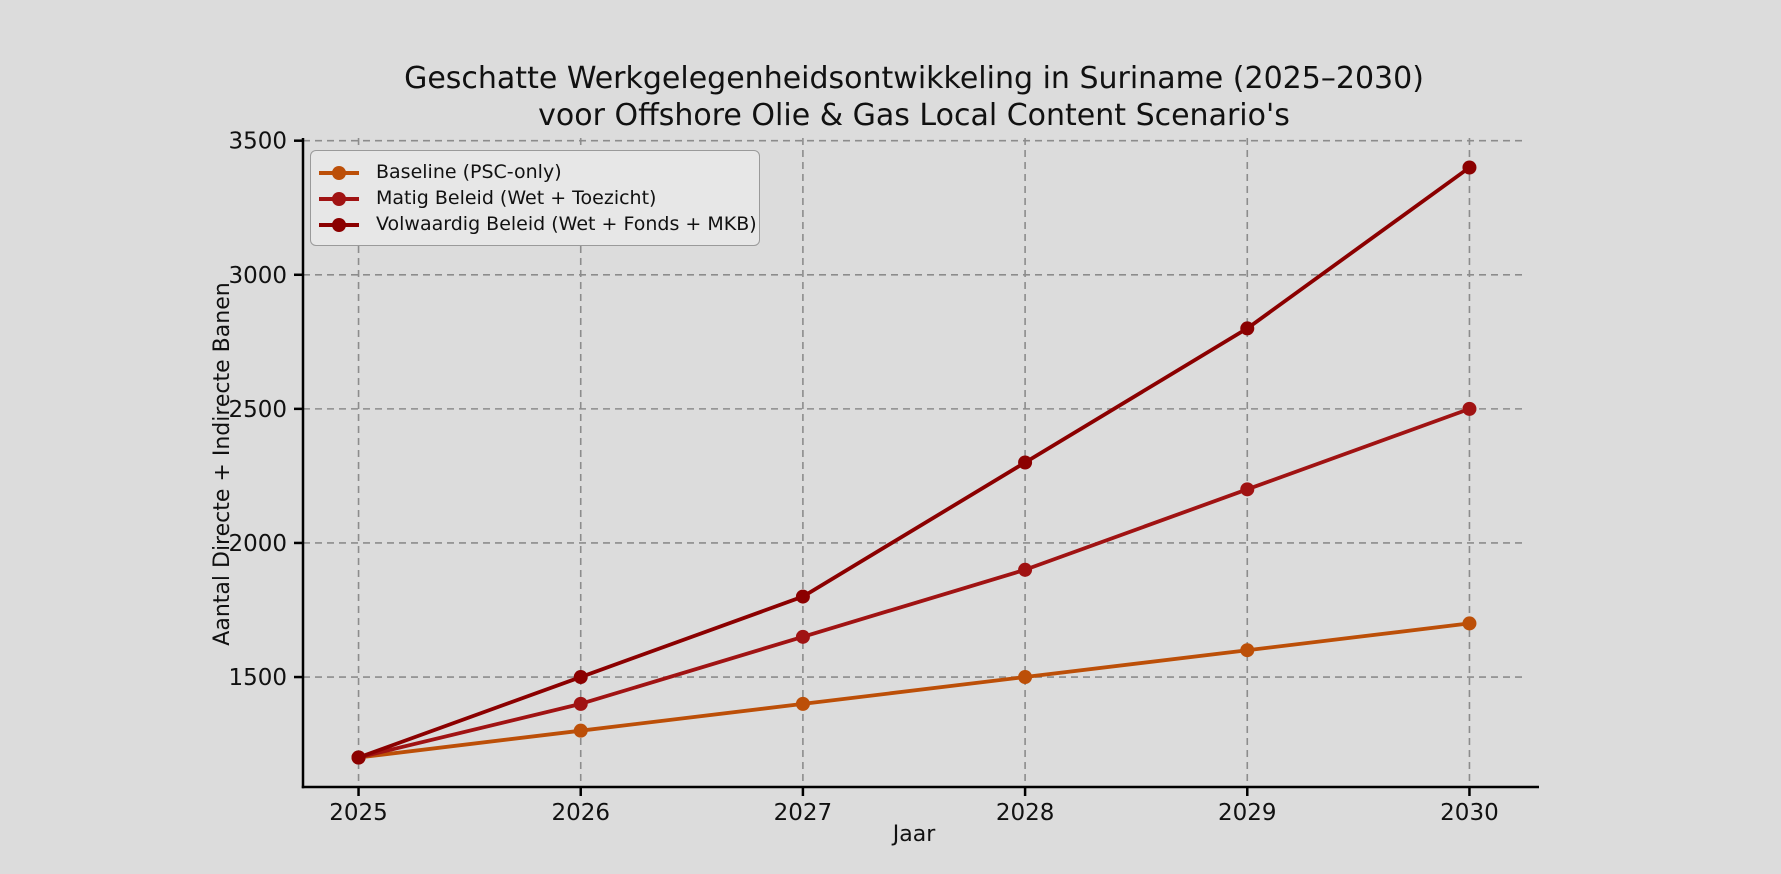 This screenshot has height=874, width=1781. Describe the element at coordinates (257, 276) in the screenshot. I see `y-tick-label: 3000` at that location.